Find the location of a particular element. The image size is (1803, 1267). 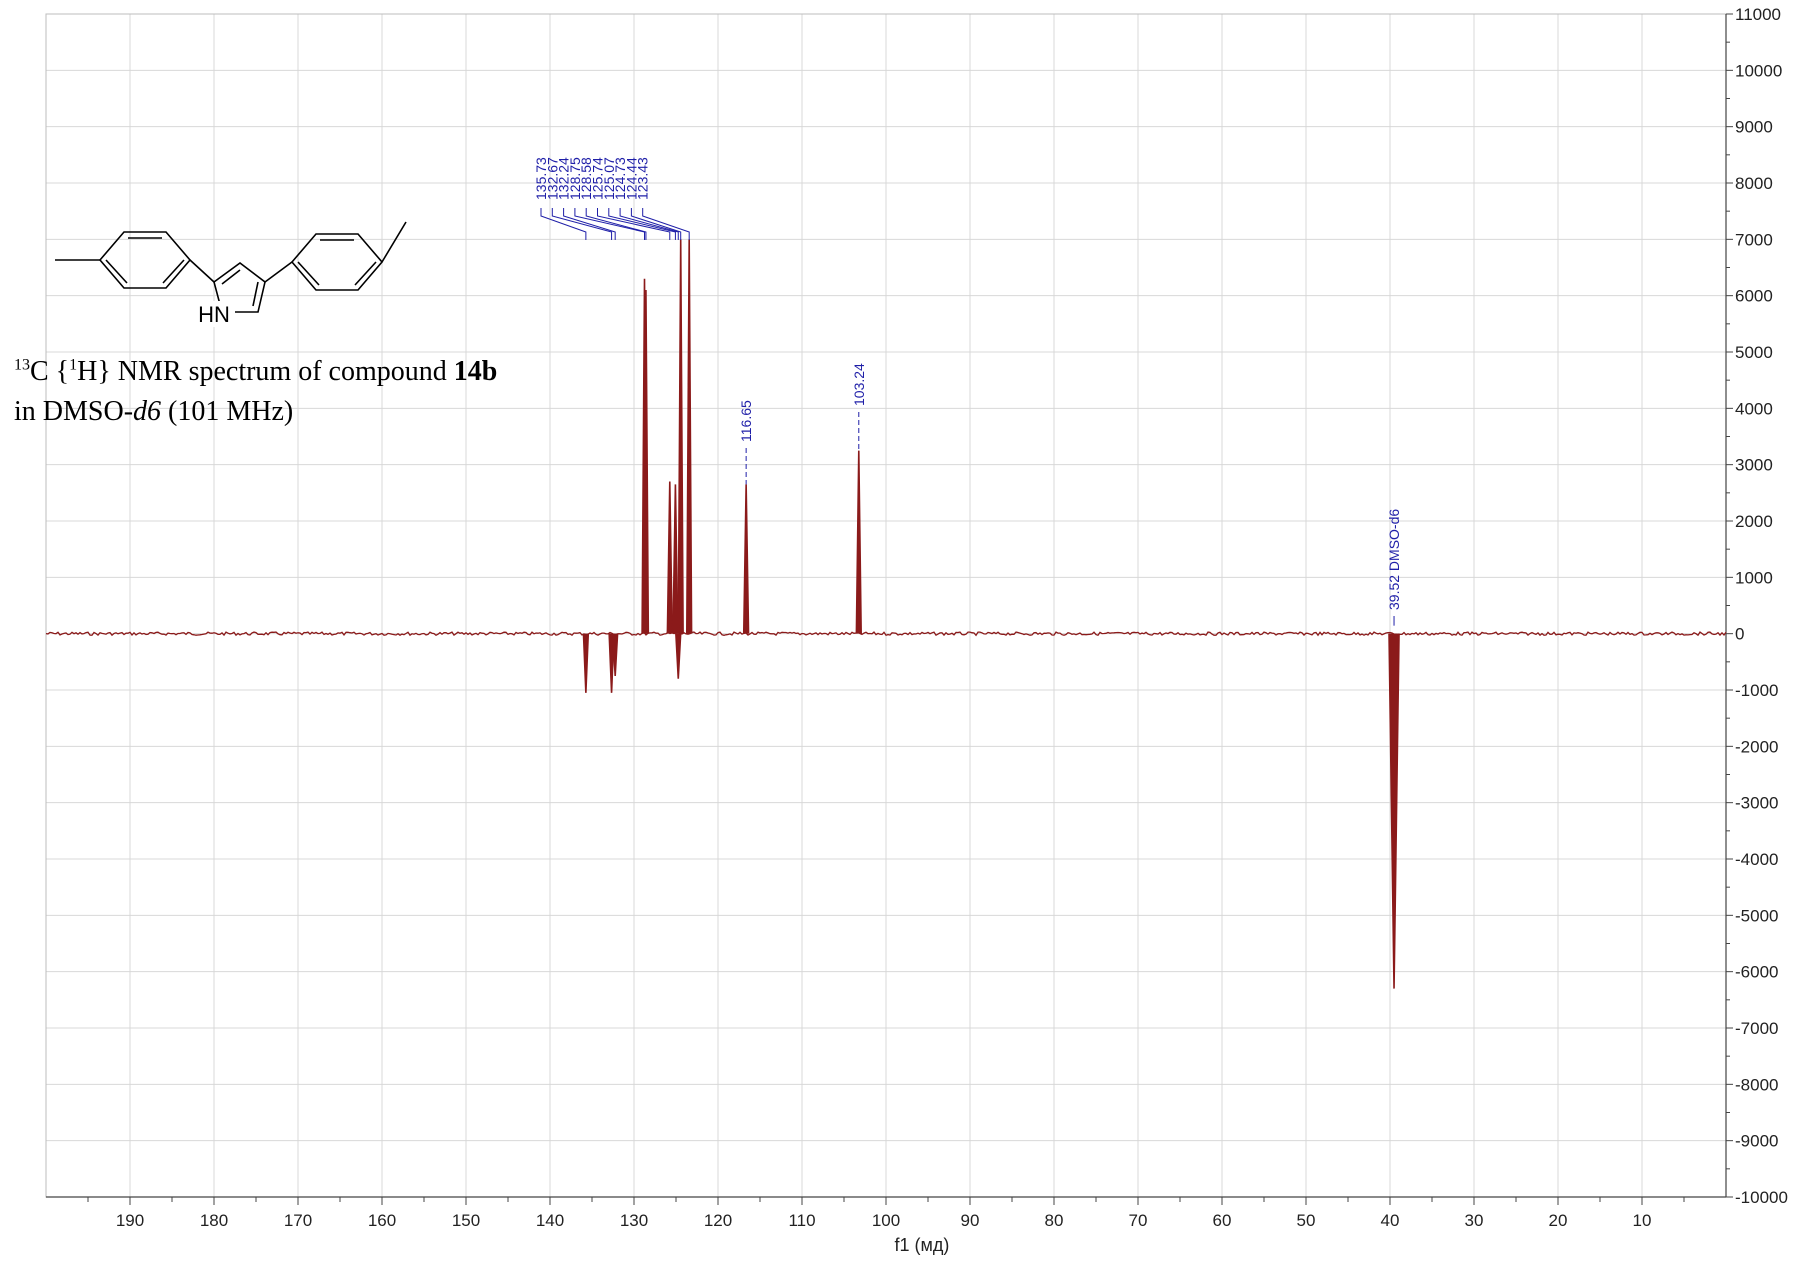

y-tick-label: -9000 is located at coordinates (1756, 1141).